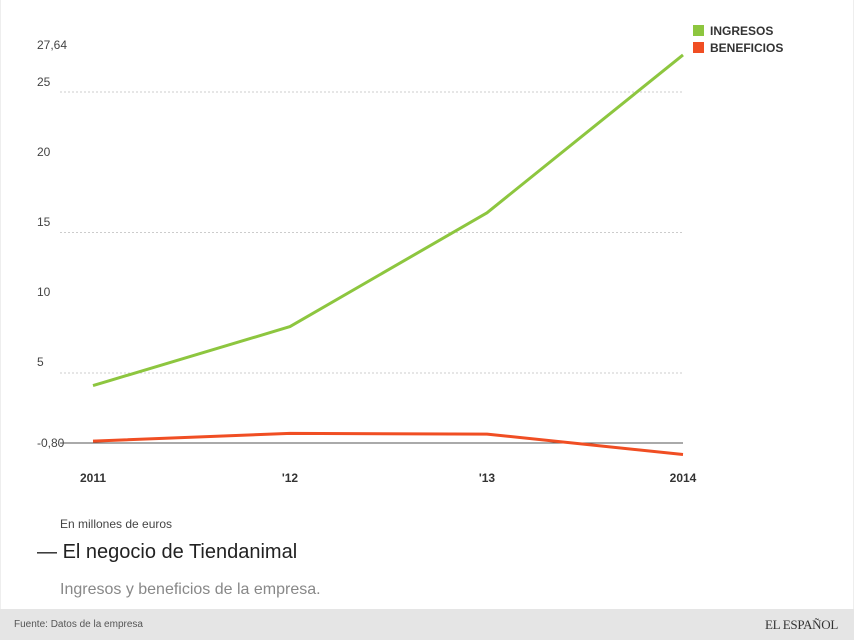 This screenshot has height=640, width=854. Describe the element at coordinates (190, 589) in the screenshot. I see `chart-subtitle: Ingresos y beneficios de la empresa.` at that location.